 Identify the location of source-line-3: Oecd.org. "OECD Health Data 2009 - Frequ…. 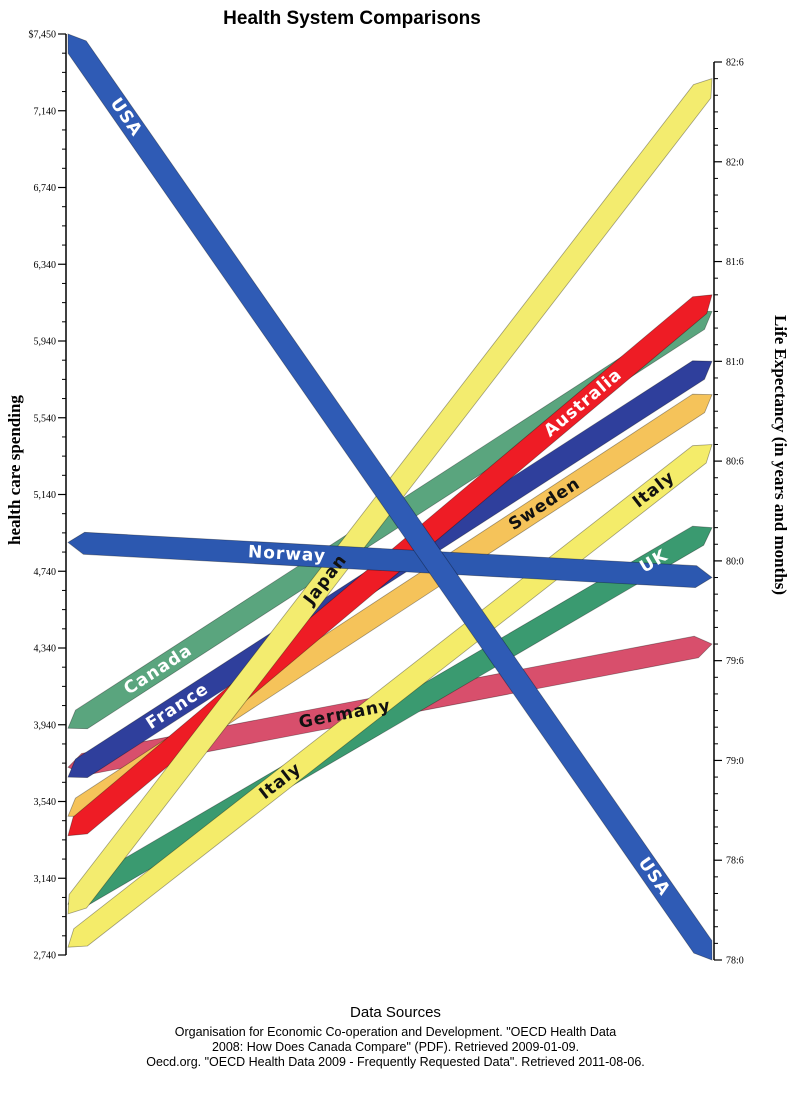
(395, 1062).